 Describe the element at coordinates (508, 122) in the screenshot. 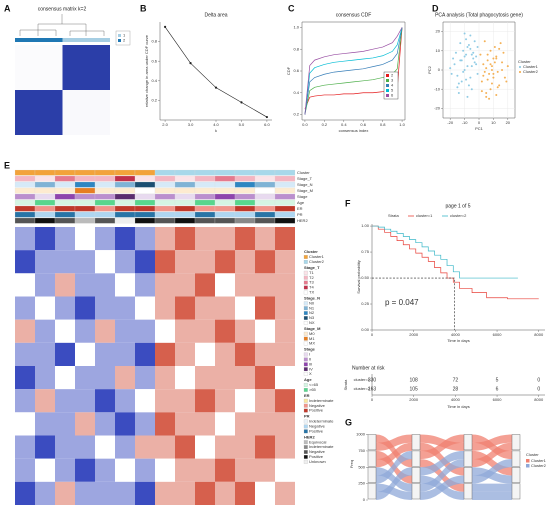

I see `x-tick-label: 20` at that location.